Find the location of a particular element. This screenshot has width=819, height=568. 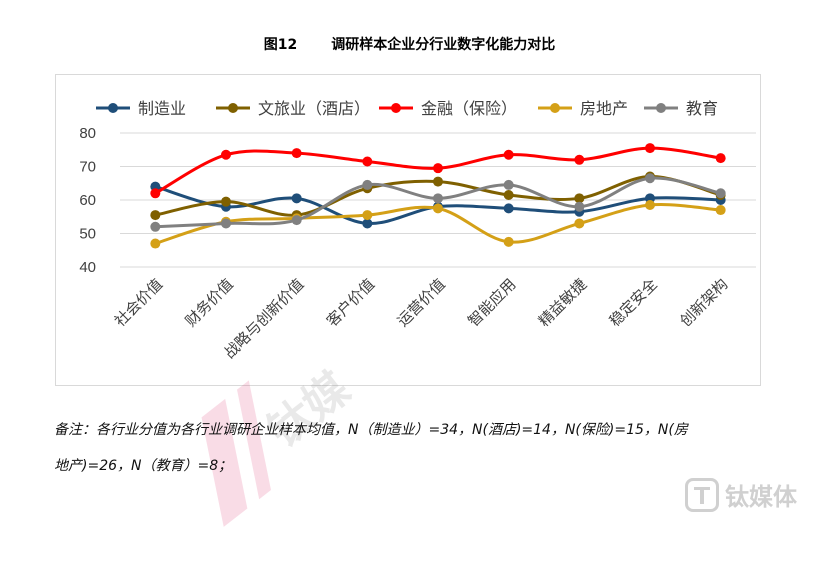

x-tick-label: 客户价值 is located at coordinates (350, 302).